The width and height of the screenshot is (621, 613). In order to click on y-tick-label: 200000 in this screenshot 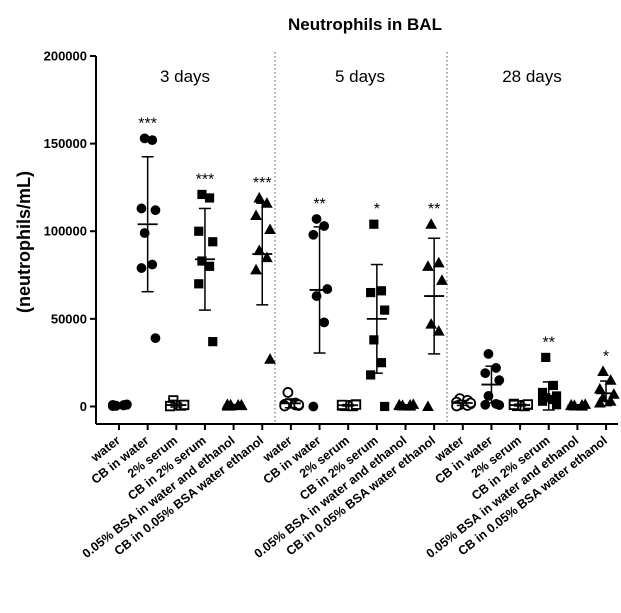, I will do `click(65, 56)`.